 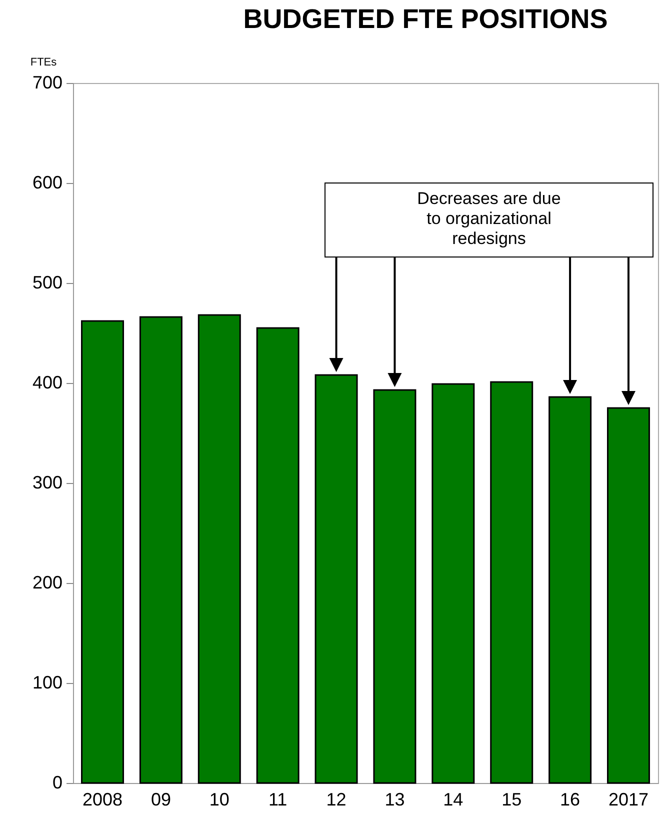 What do you see at coordinates (102, 800) in the screenshot?
I see `x-tick-label: 2008` at bounding box center [102, 800].